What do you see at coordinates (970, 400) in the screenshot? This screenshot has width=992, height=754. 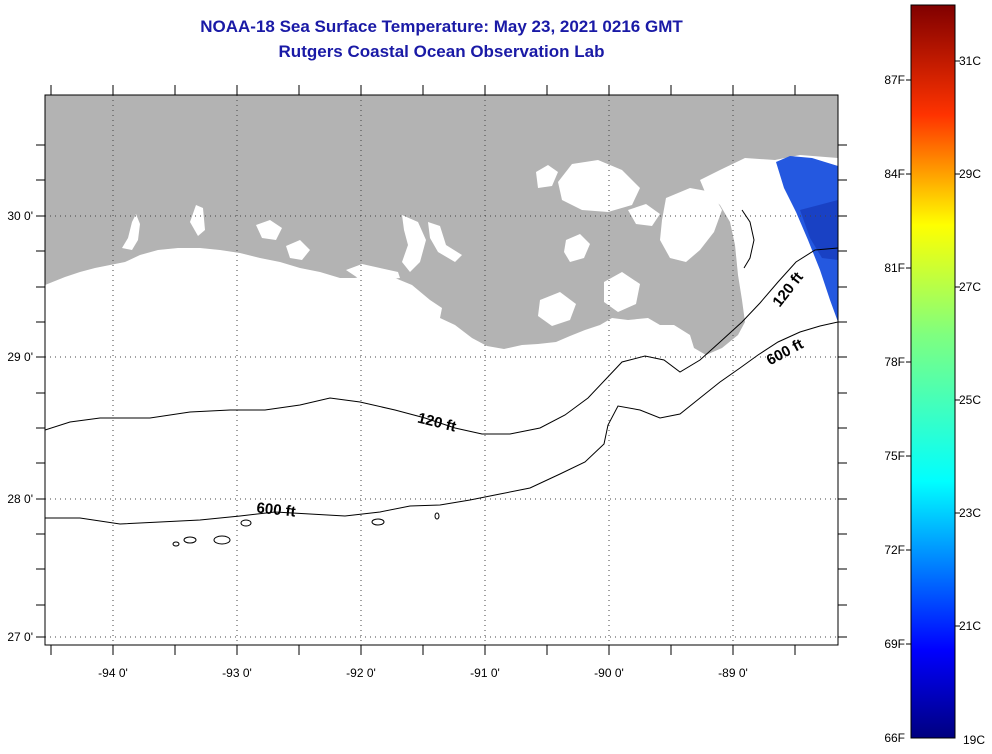 I see `colorbar-c-label: 25C` at bounding box center [970, 400].